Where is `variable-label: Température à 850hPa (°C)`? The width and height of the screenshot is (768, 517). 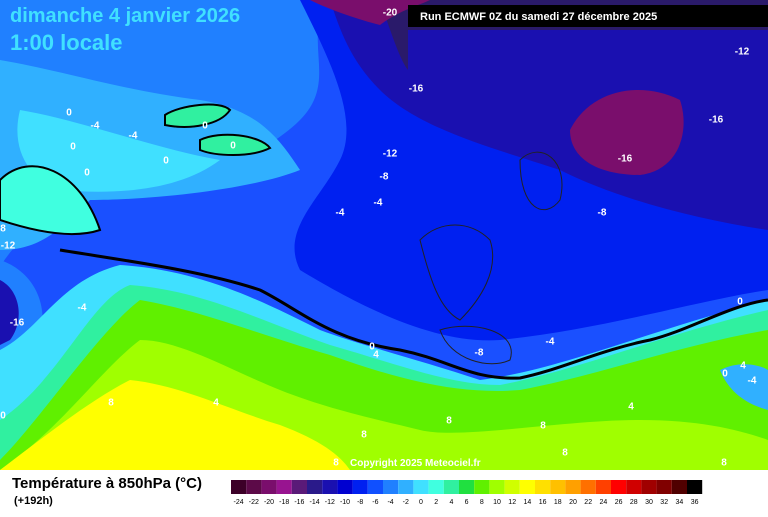
variable-label: Température à 850hPa (°C) is located at coordinates (107, 483).